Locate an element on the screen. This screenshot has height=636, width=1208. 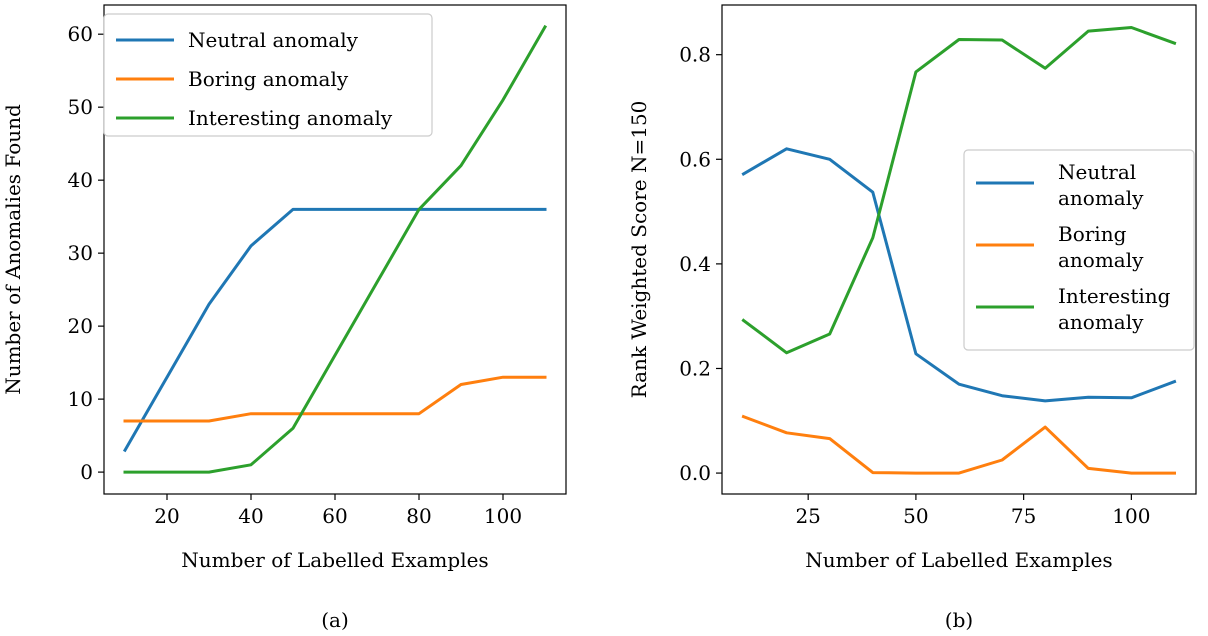
y-tick-label: 0.8 is located at coordinates (695, 55).